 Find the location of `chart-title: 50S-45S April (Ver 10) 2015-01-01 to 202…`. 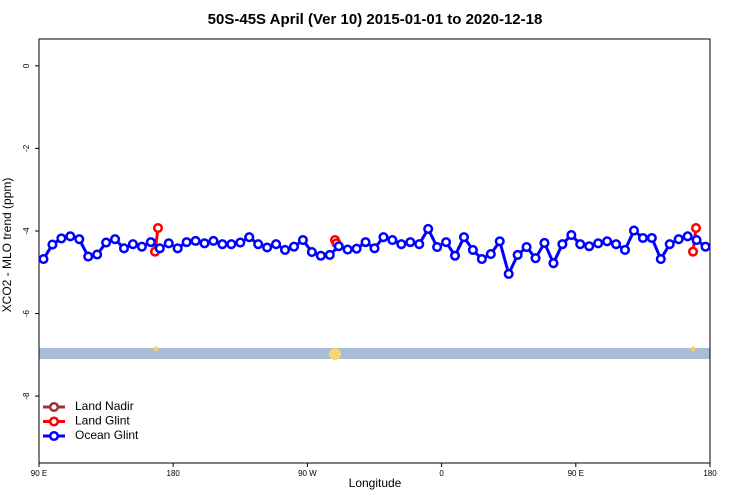

chart-title: 50S-45S April (Ver 10) 2015-01-01 to 202… is located at coordinates (375, 19).